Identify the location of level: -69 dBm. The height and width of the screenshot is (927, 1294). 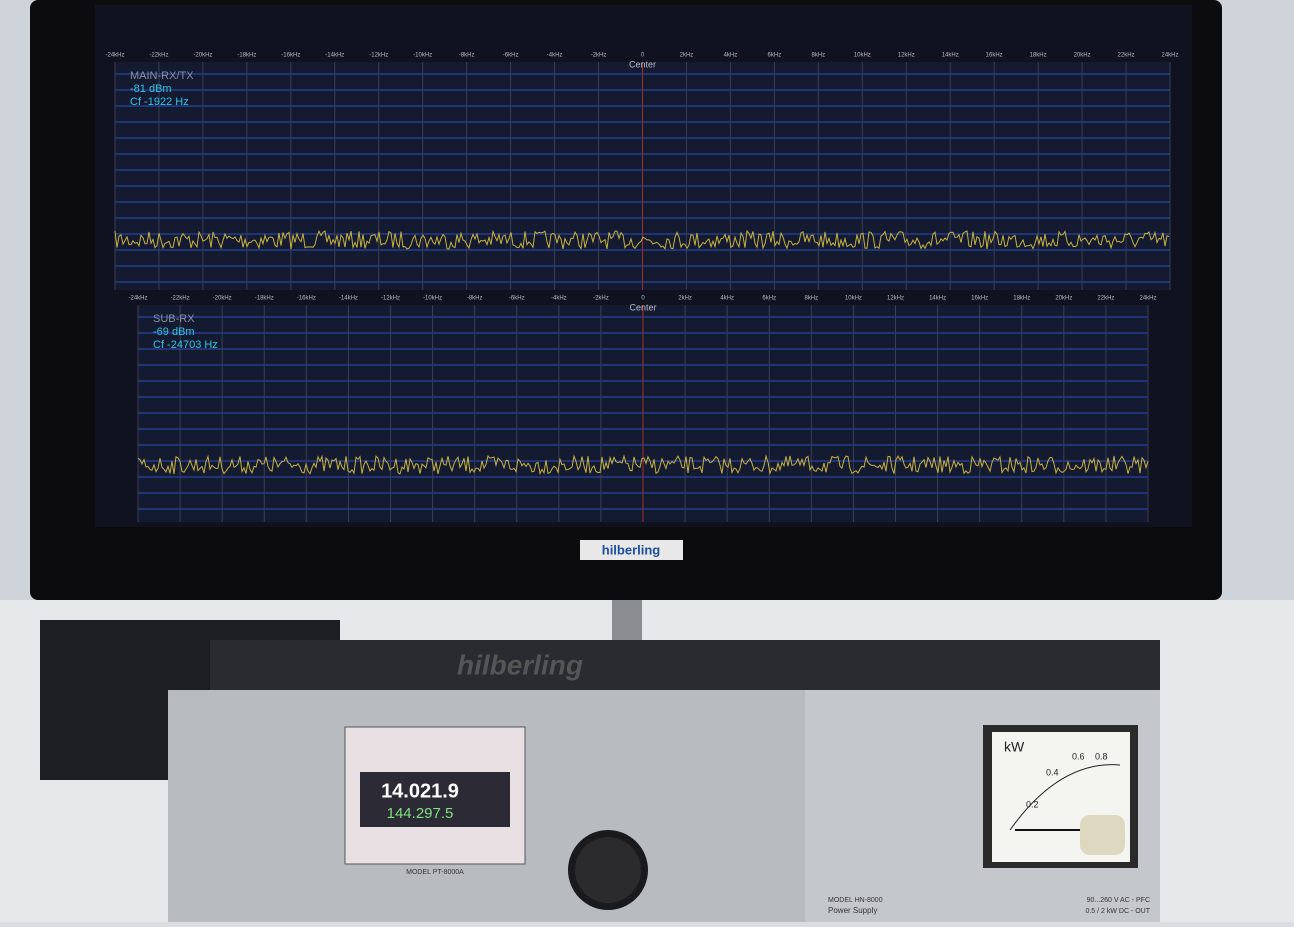
(174, 332).